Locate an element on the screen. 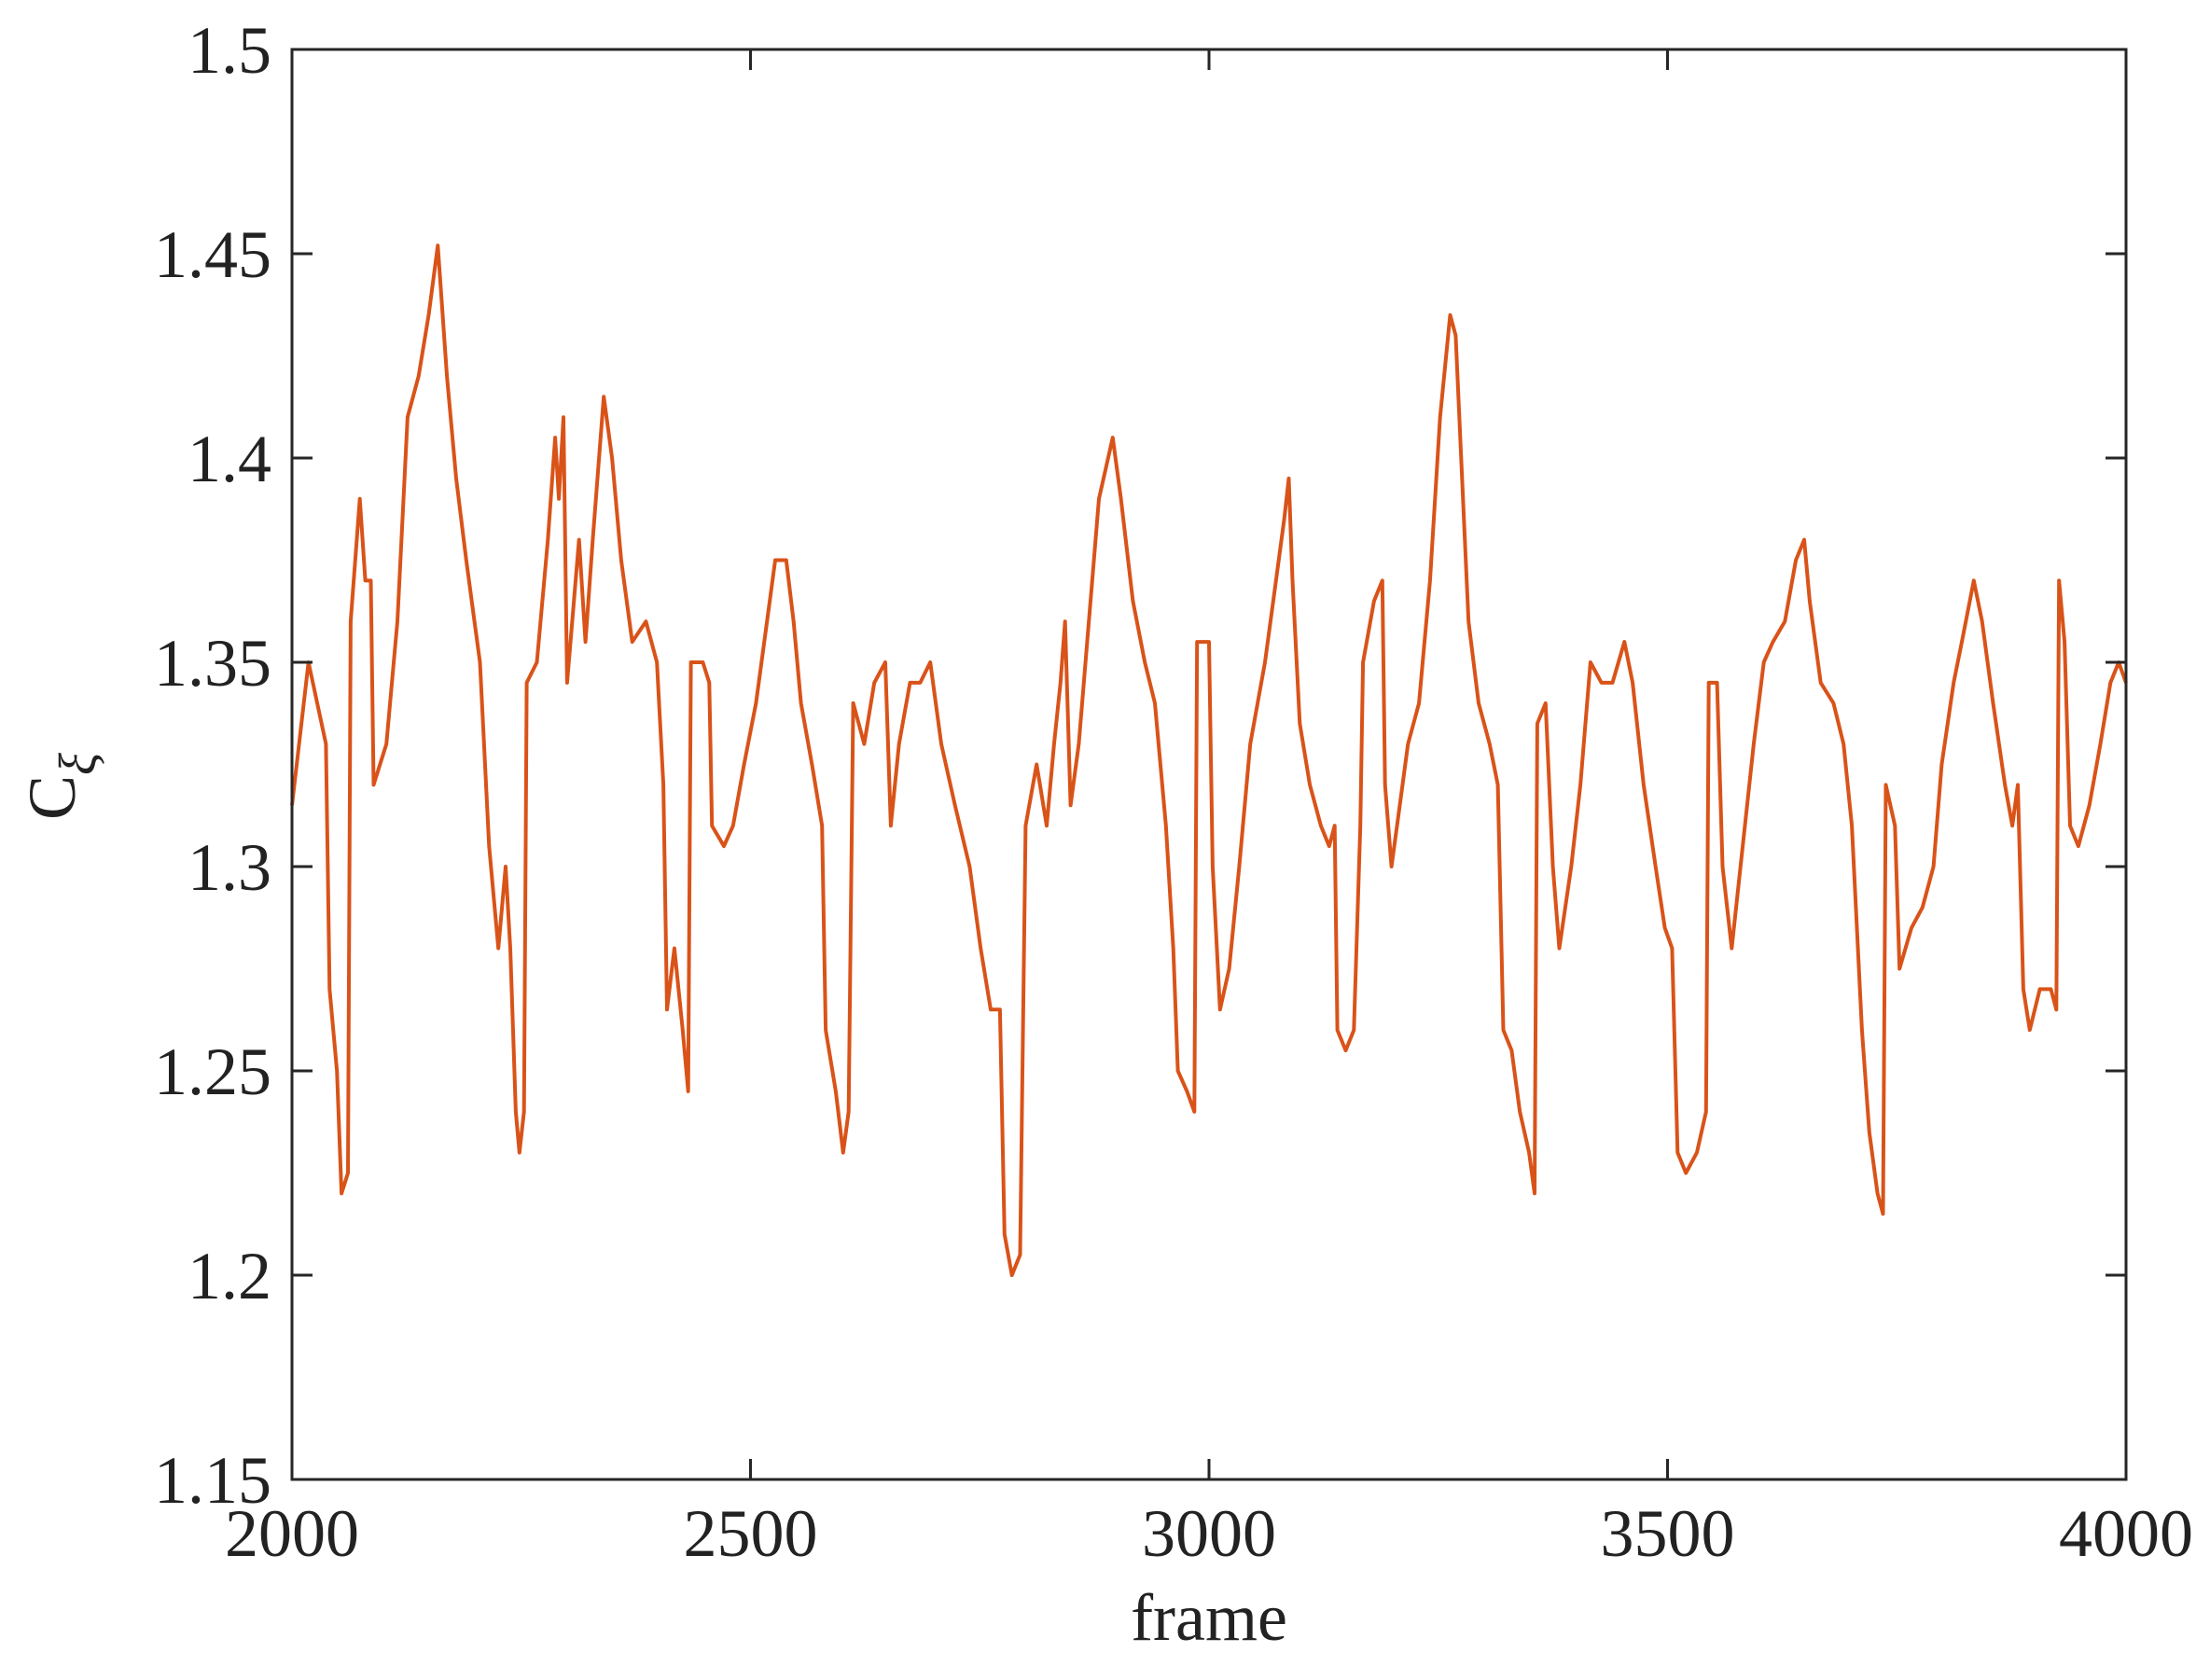  y-tick-label: 1.3 is located at coordinates (229, 867).